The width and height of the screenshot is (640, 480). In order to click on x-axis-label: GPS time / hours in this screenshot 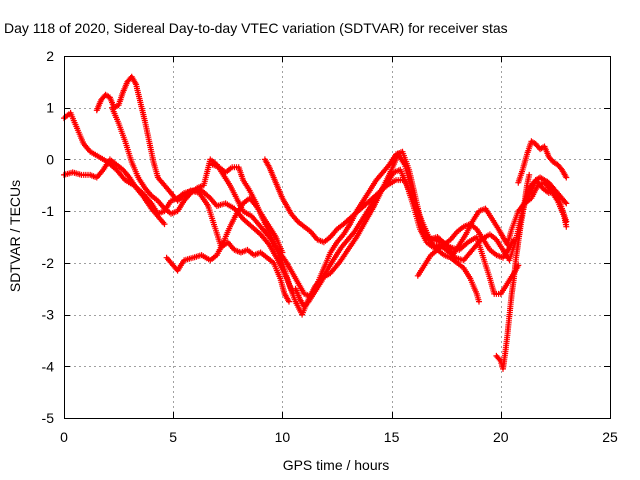, I will do `click(336, 465)`.